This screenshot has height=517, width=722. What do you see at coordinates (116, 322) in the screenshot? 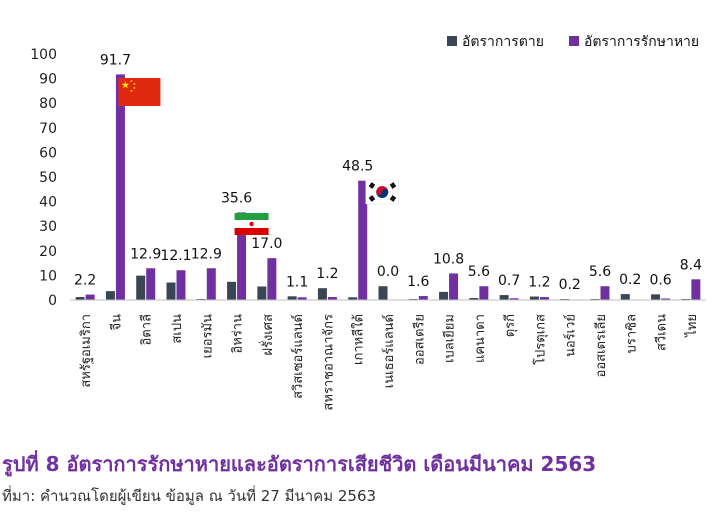
I see `category-label: จีน` at bounding box center [116, 322].